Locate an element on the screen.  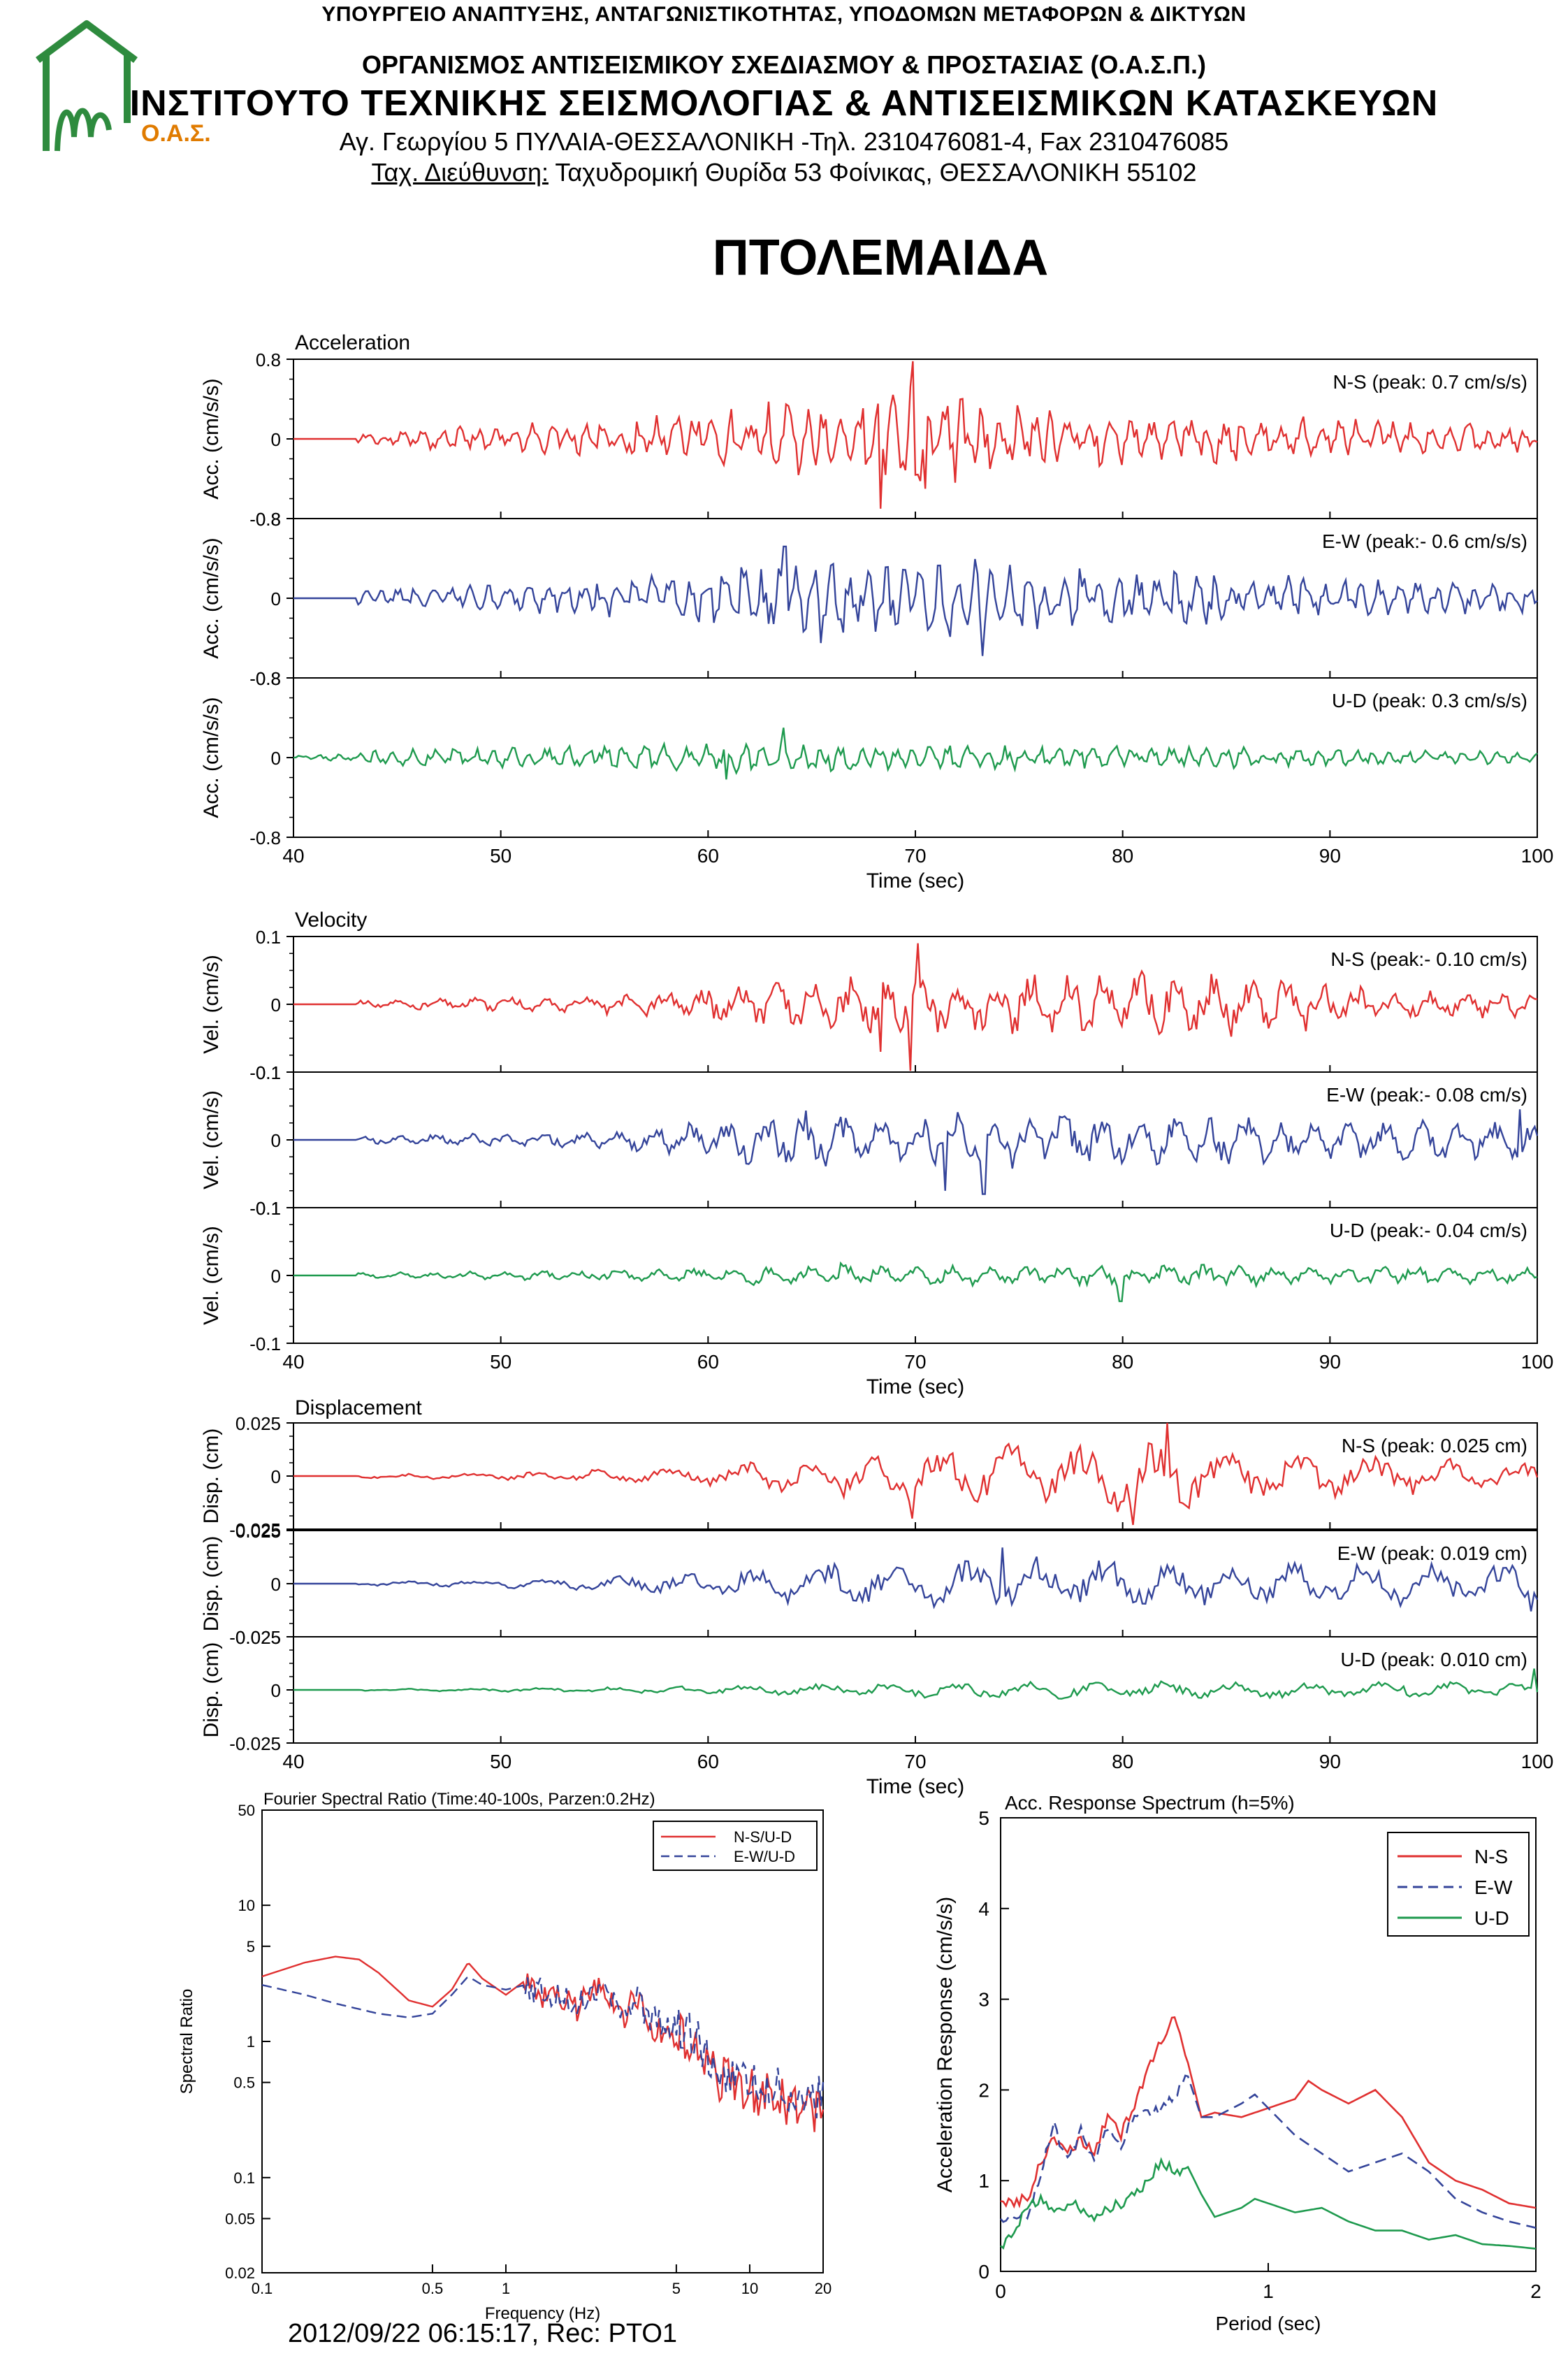
x-tick-label: 0 is located at coordinates (1000, 2291).